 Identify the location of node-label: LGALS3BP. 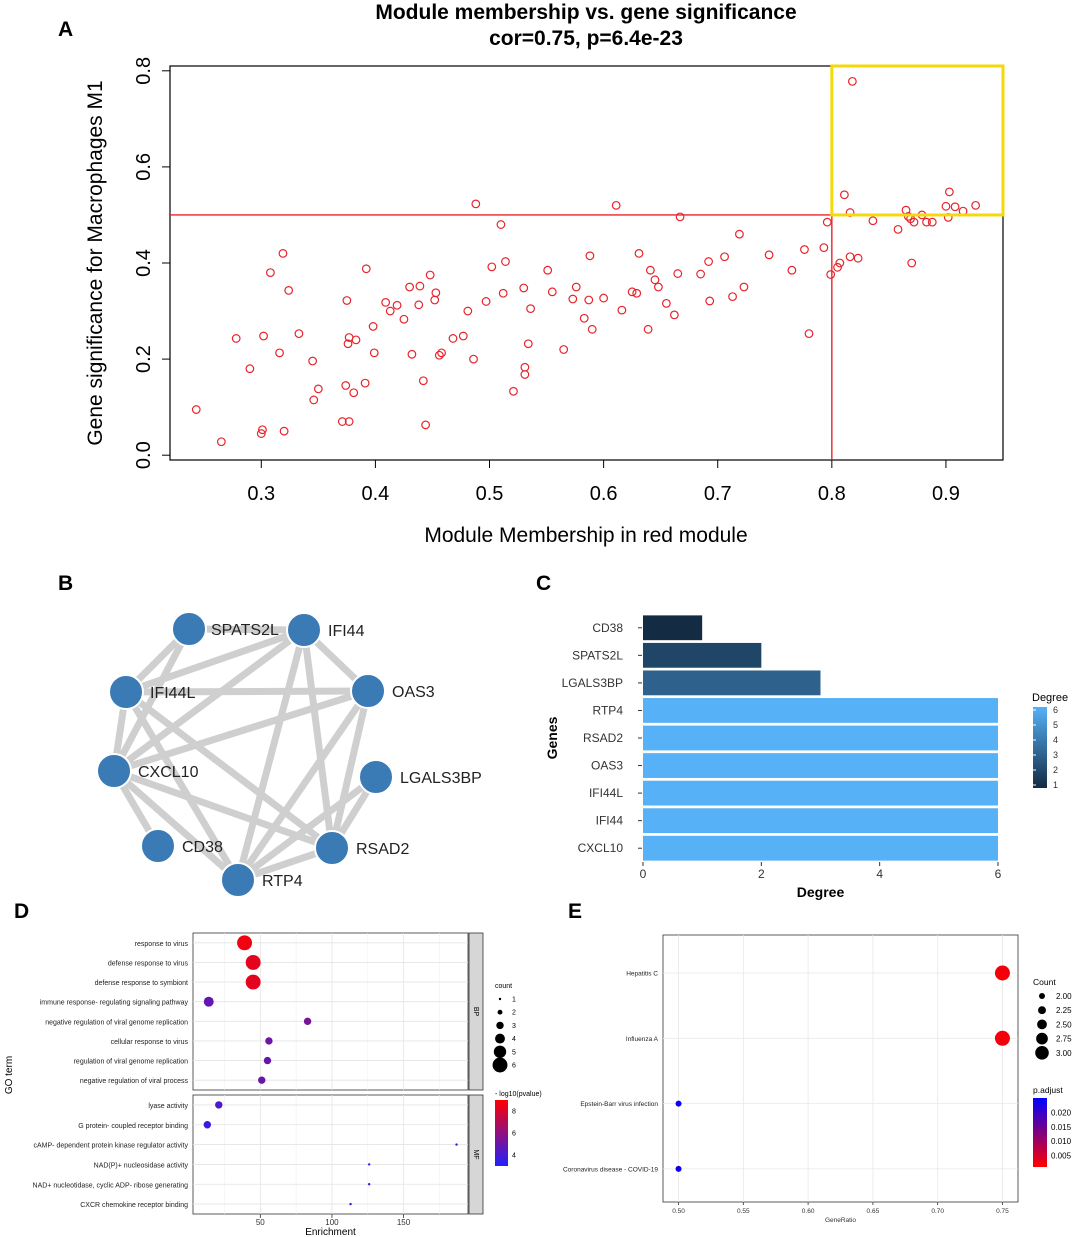
(441, 778).